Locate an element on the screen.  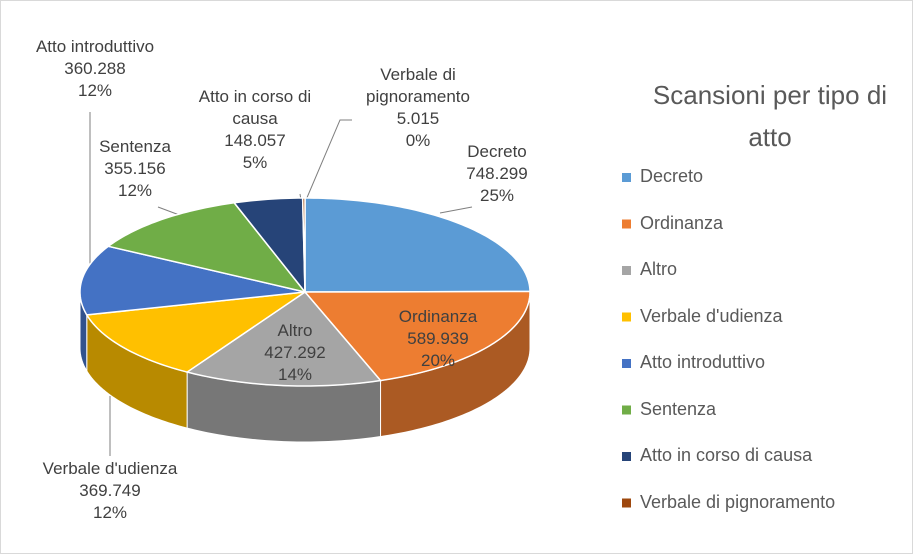
data-label: Decreto 748.299 25% is located at coordinates (497, 174).